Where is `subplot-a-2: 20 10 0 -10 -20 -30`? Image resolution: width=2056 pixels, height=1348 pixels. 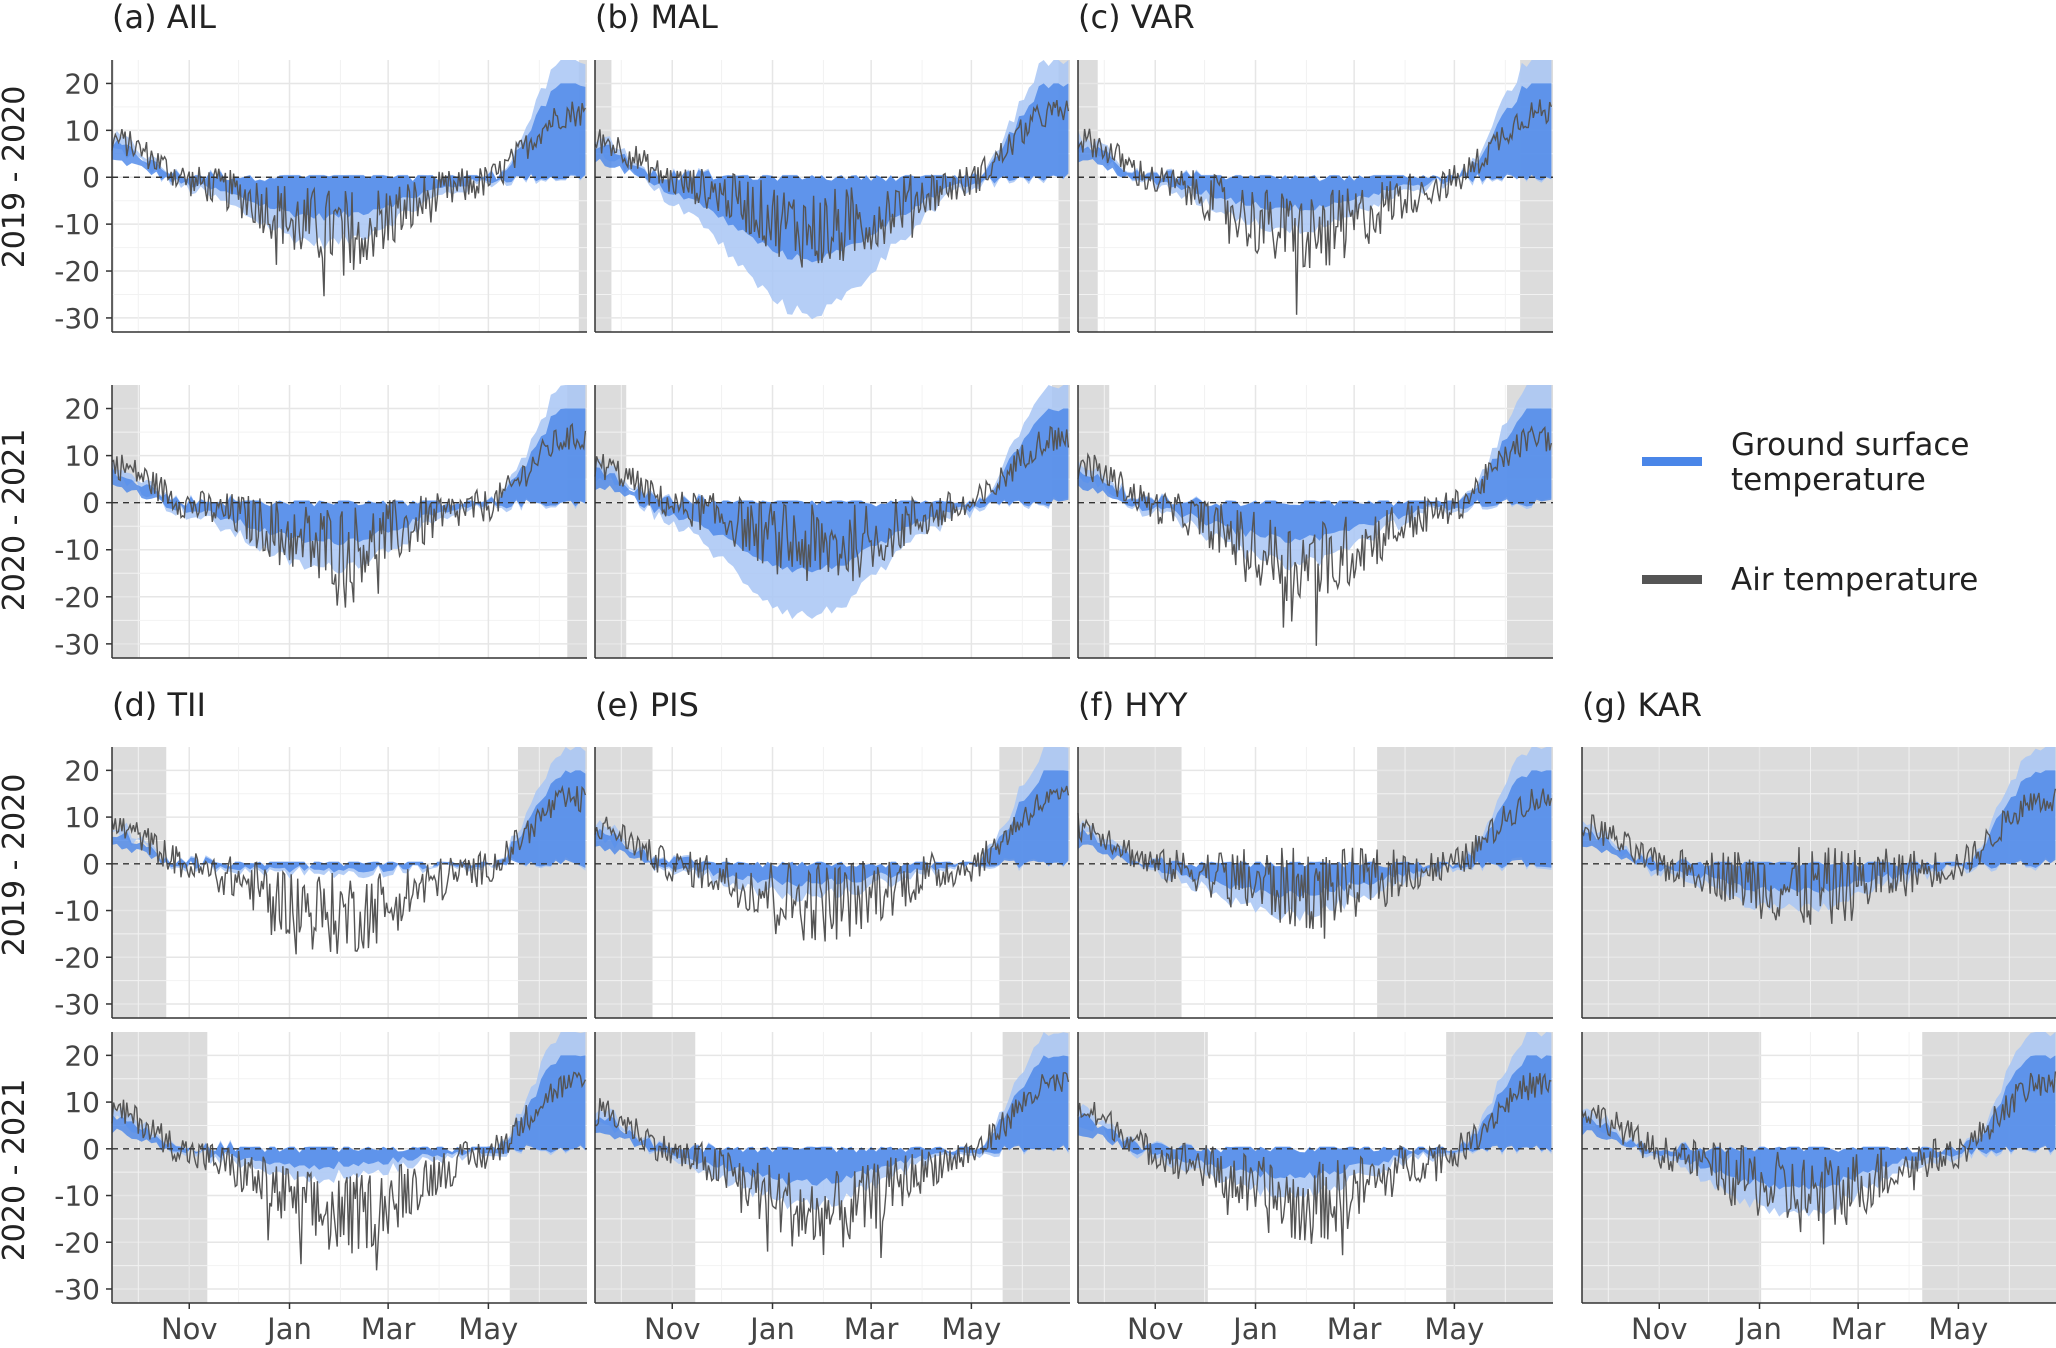
subplot-a-2: 20 10 0 -10 -20 -30 is located at coordinates (320, 523).